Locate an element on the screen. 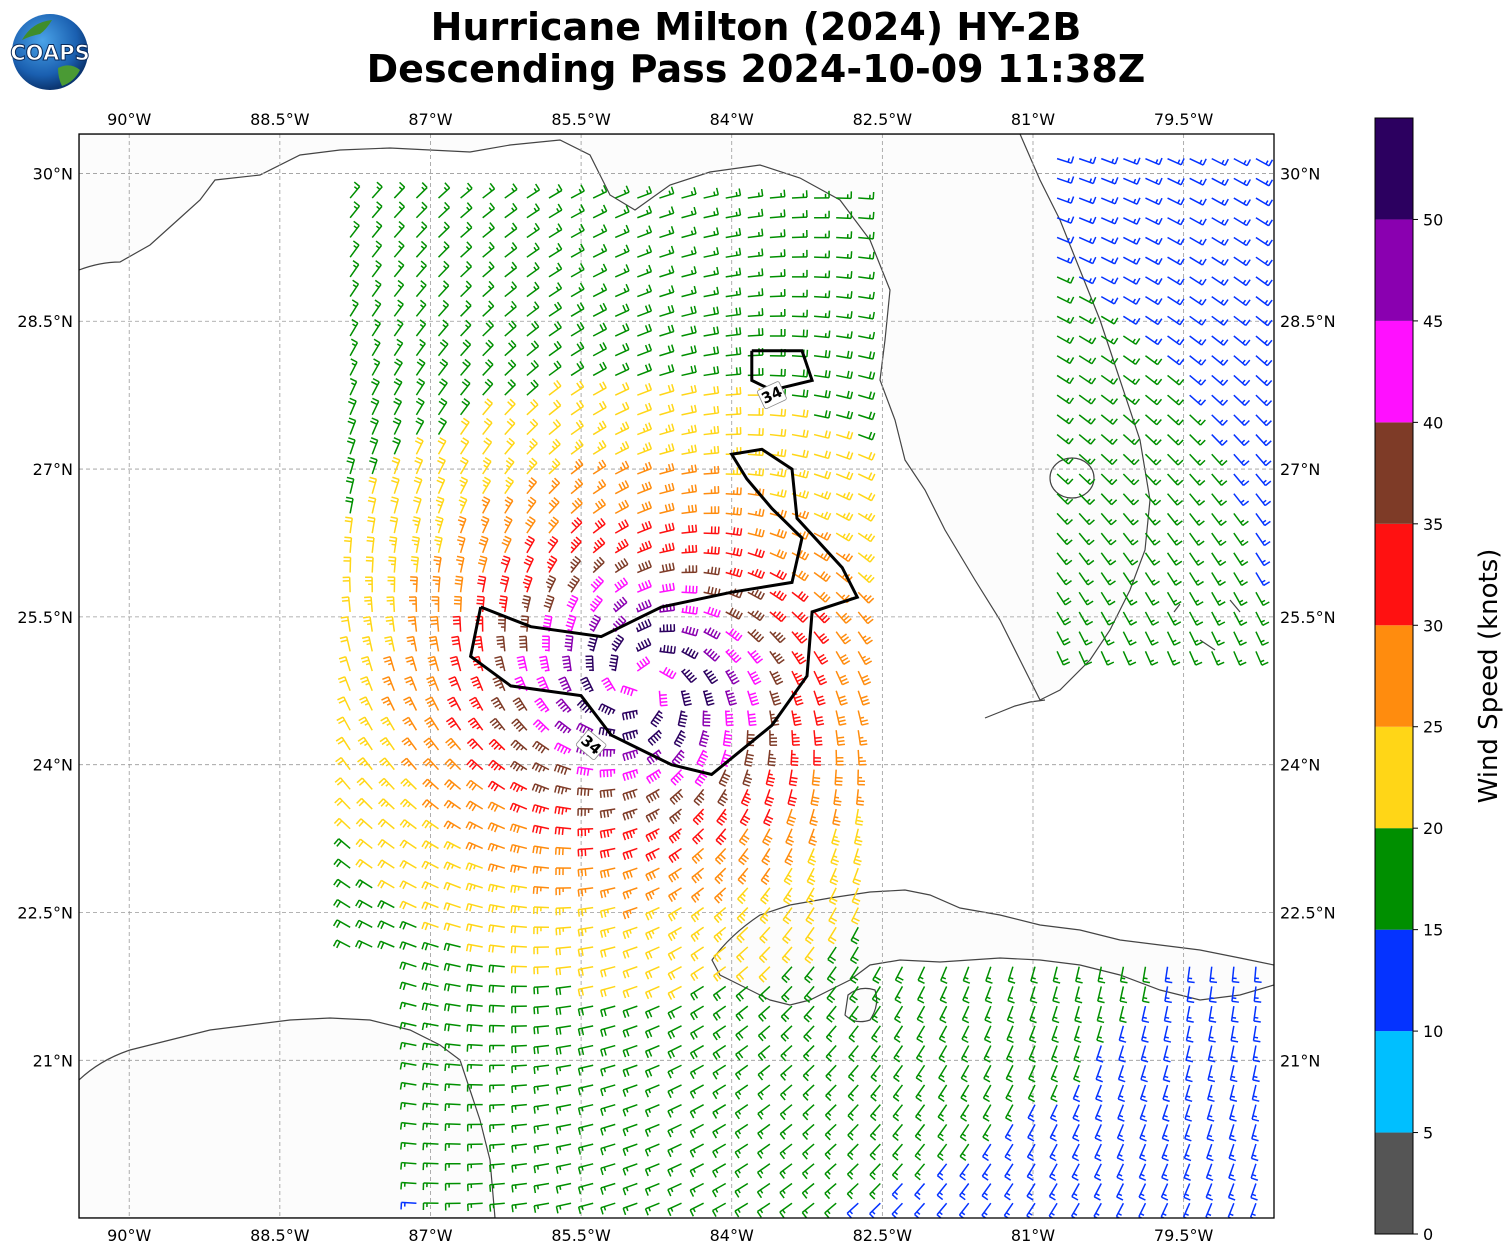 This screenshot has width=1512, height=1257. y-tick-label-right: 28.5°N is located at coordinates (1308, 321).